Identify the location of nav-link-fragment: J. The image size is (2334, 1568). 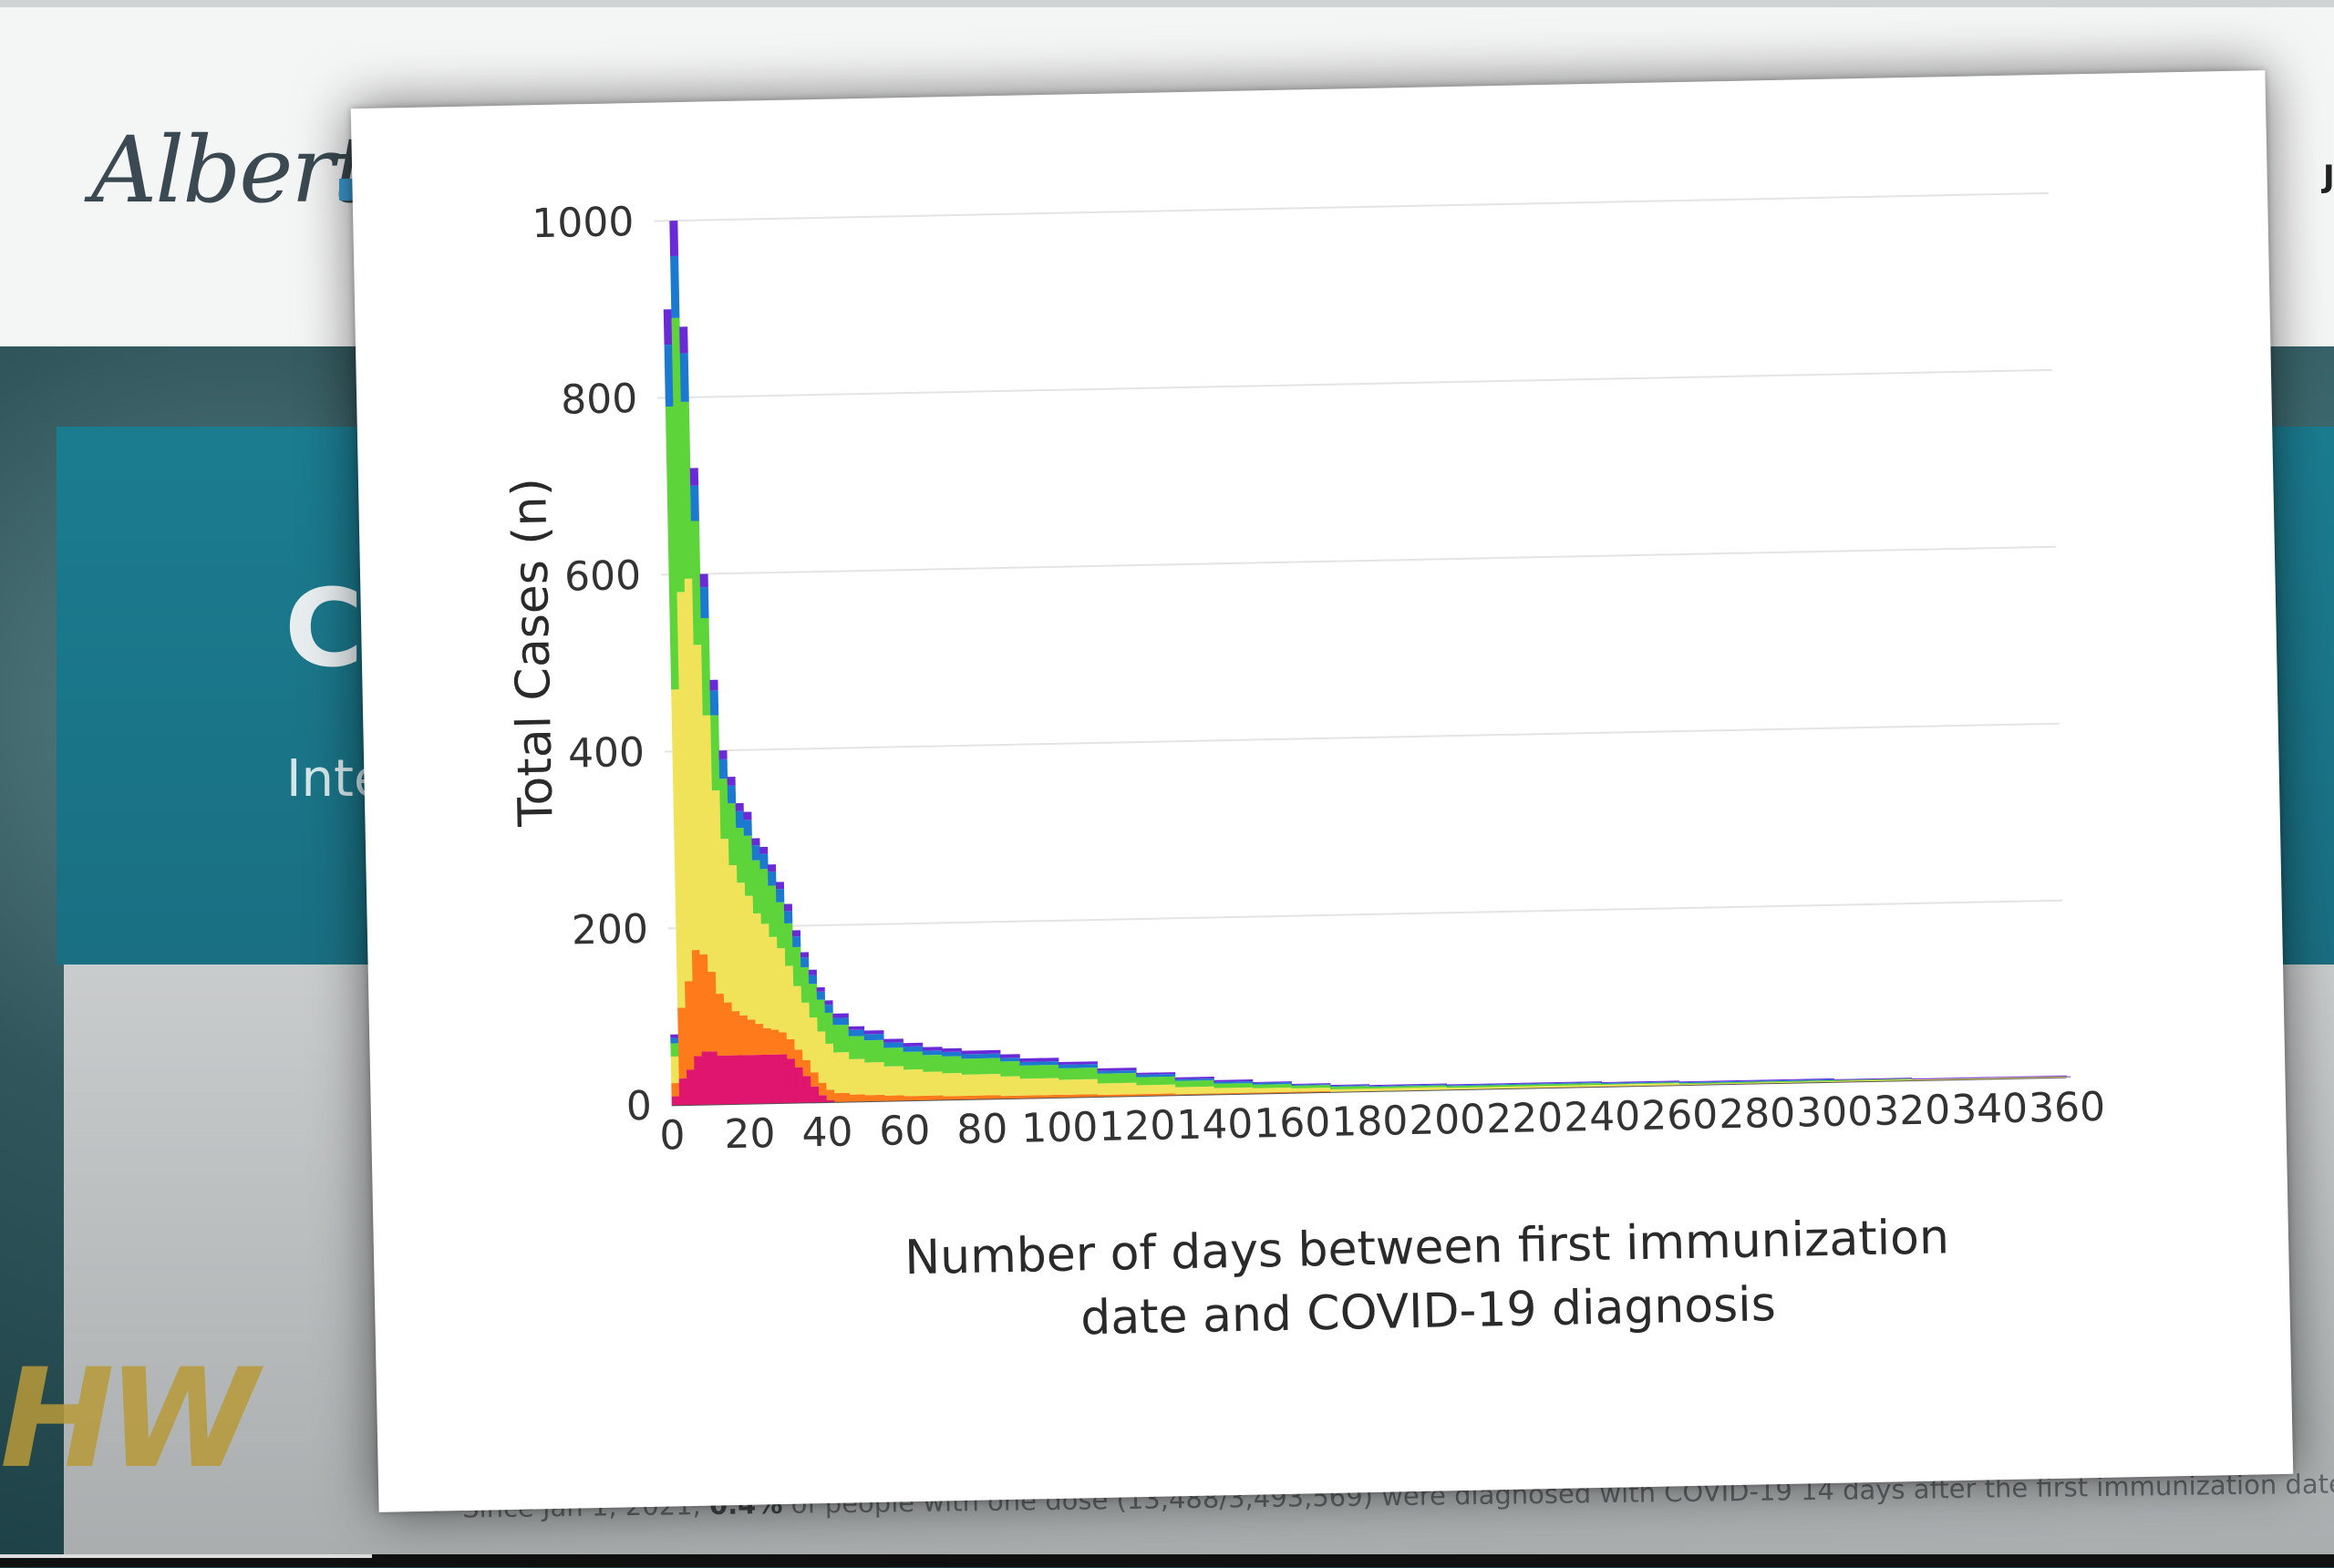
(2328, 177).